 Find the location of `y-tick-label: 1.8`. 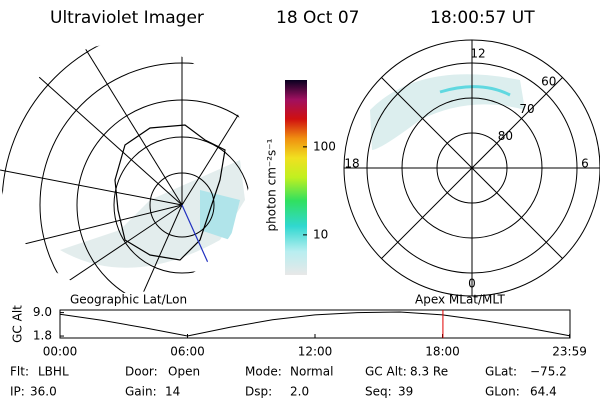

y-tick-label: 1.8 is located at coordinates (42, 336).